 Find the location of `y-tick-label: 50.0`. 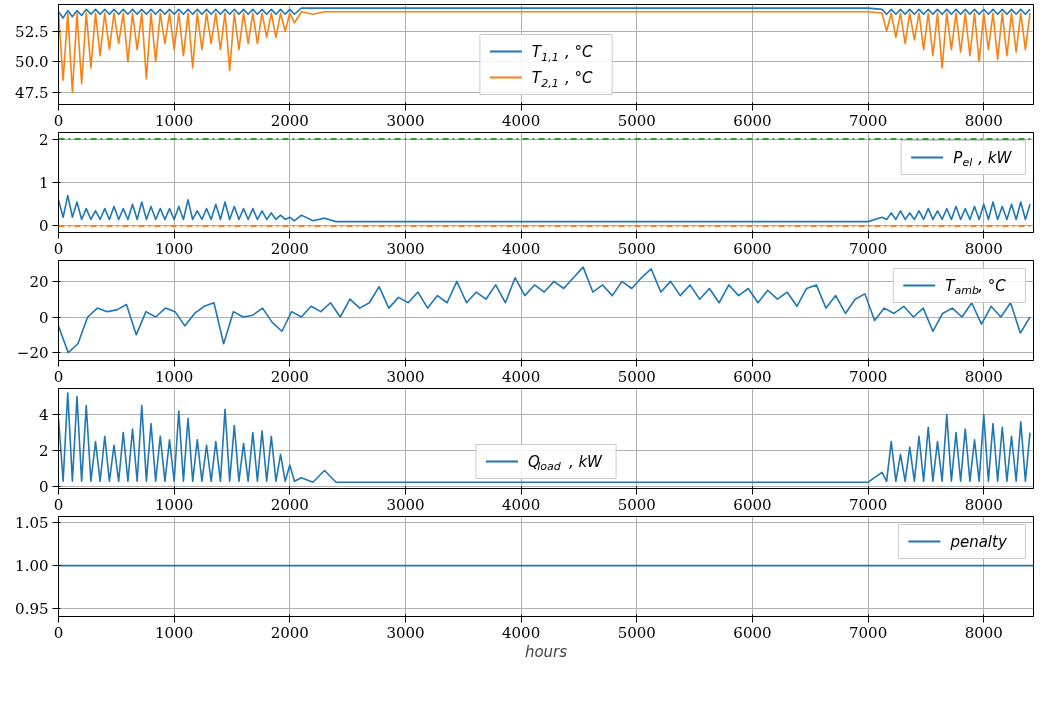

y-tick-label: 50.0 is located at coordinates (32, 62).